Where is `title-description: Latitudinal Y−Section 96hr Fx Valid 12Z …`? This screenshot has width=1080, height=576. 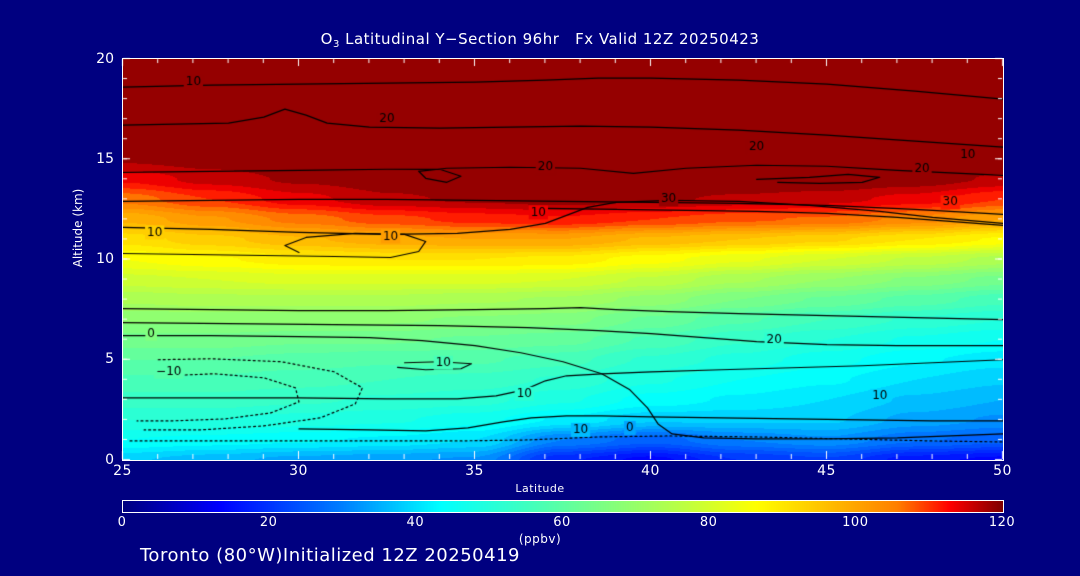 title-description: Latitudinal Y−Section 96hr Fx Valid 12Z … is located at coordinates (549, 39).